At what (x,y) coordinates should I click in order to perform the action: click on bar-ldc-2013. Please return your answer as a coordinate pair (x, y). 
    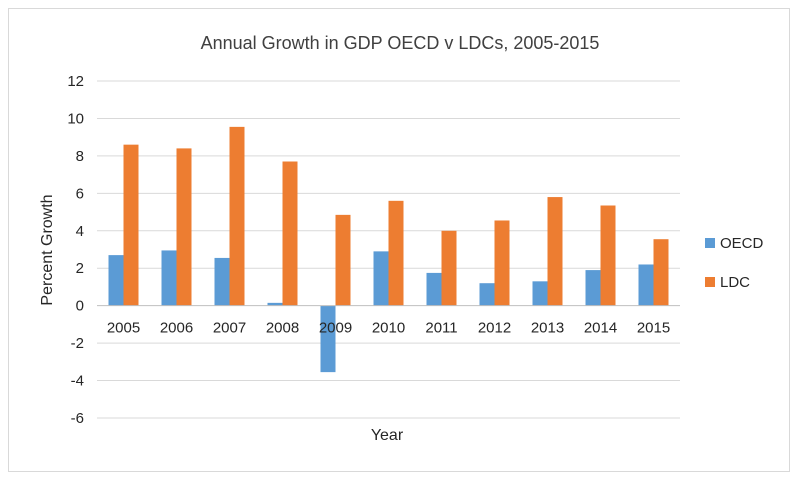
    Looking at the image, I should click on (555, 251).